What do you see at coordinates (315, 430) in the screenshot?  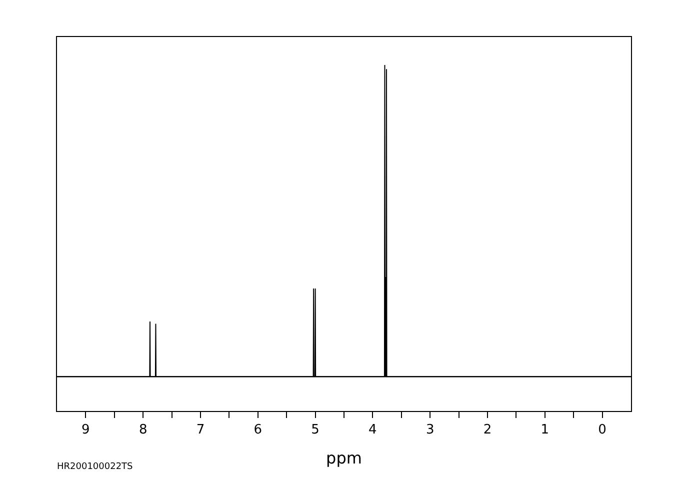 I see `x-tick-label: 5` at bounding box center [315, 430].